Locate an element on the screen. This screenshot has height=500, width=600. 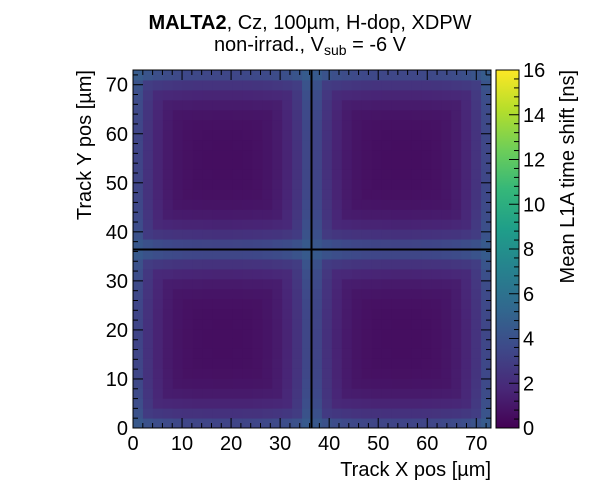
y-tick-label: 20 is located at coordinates (117, 331).